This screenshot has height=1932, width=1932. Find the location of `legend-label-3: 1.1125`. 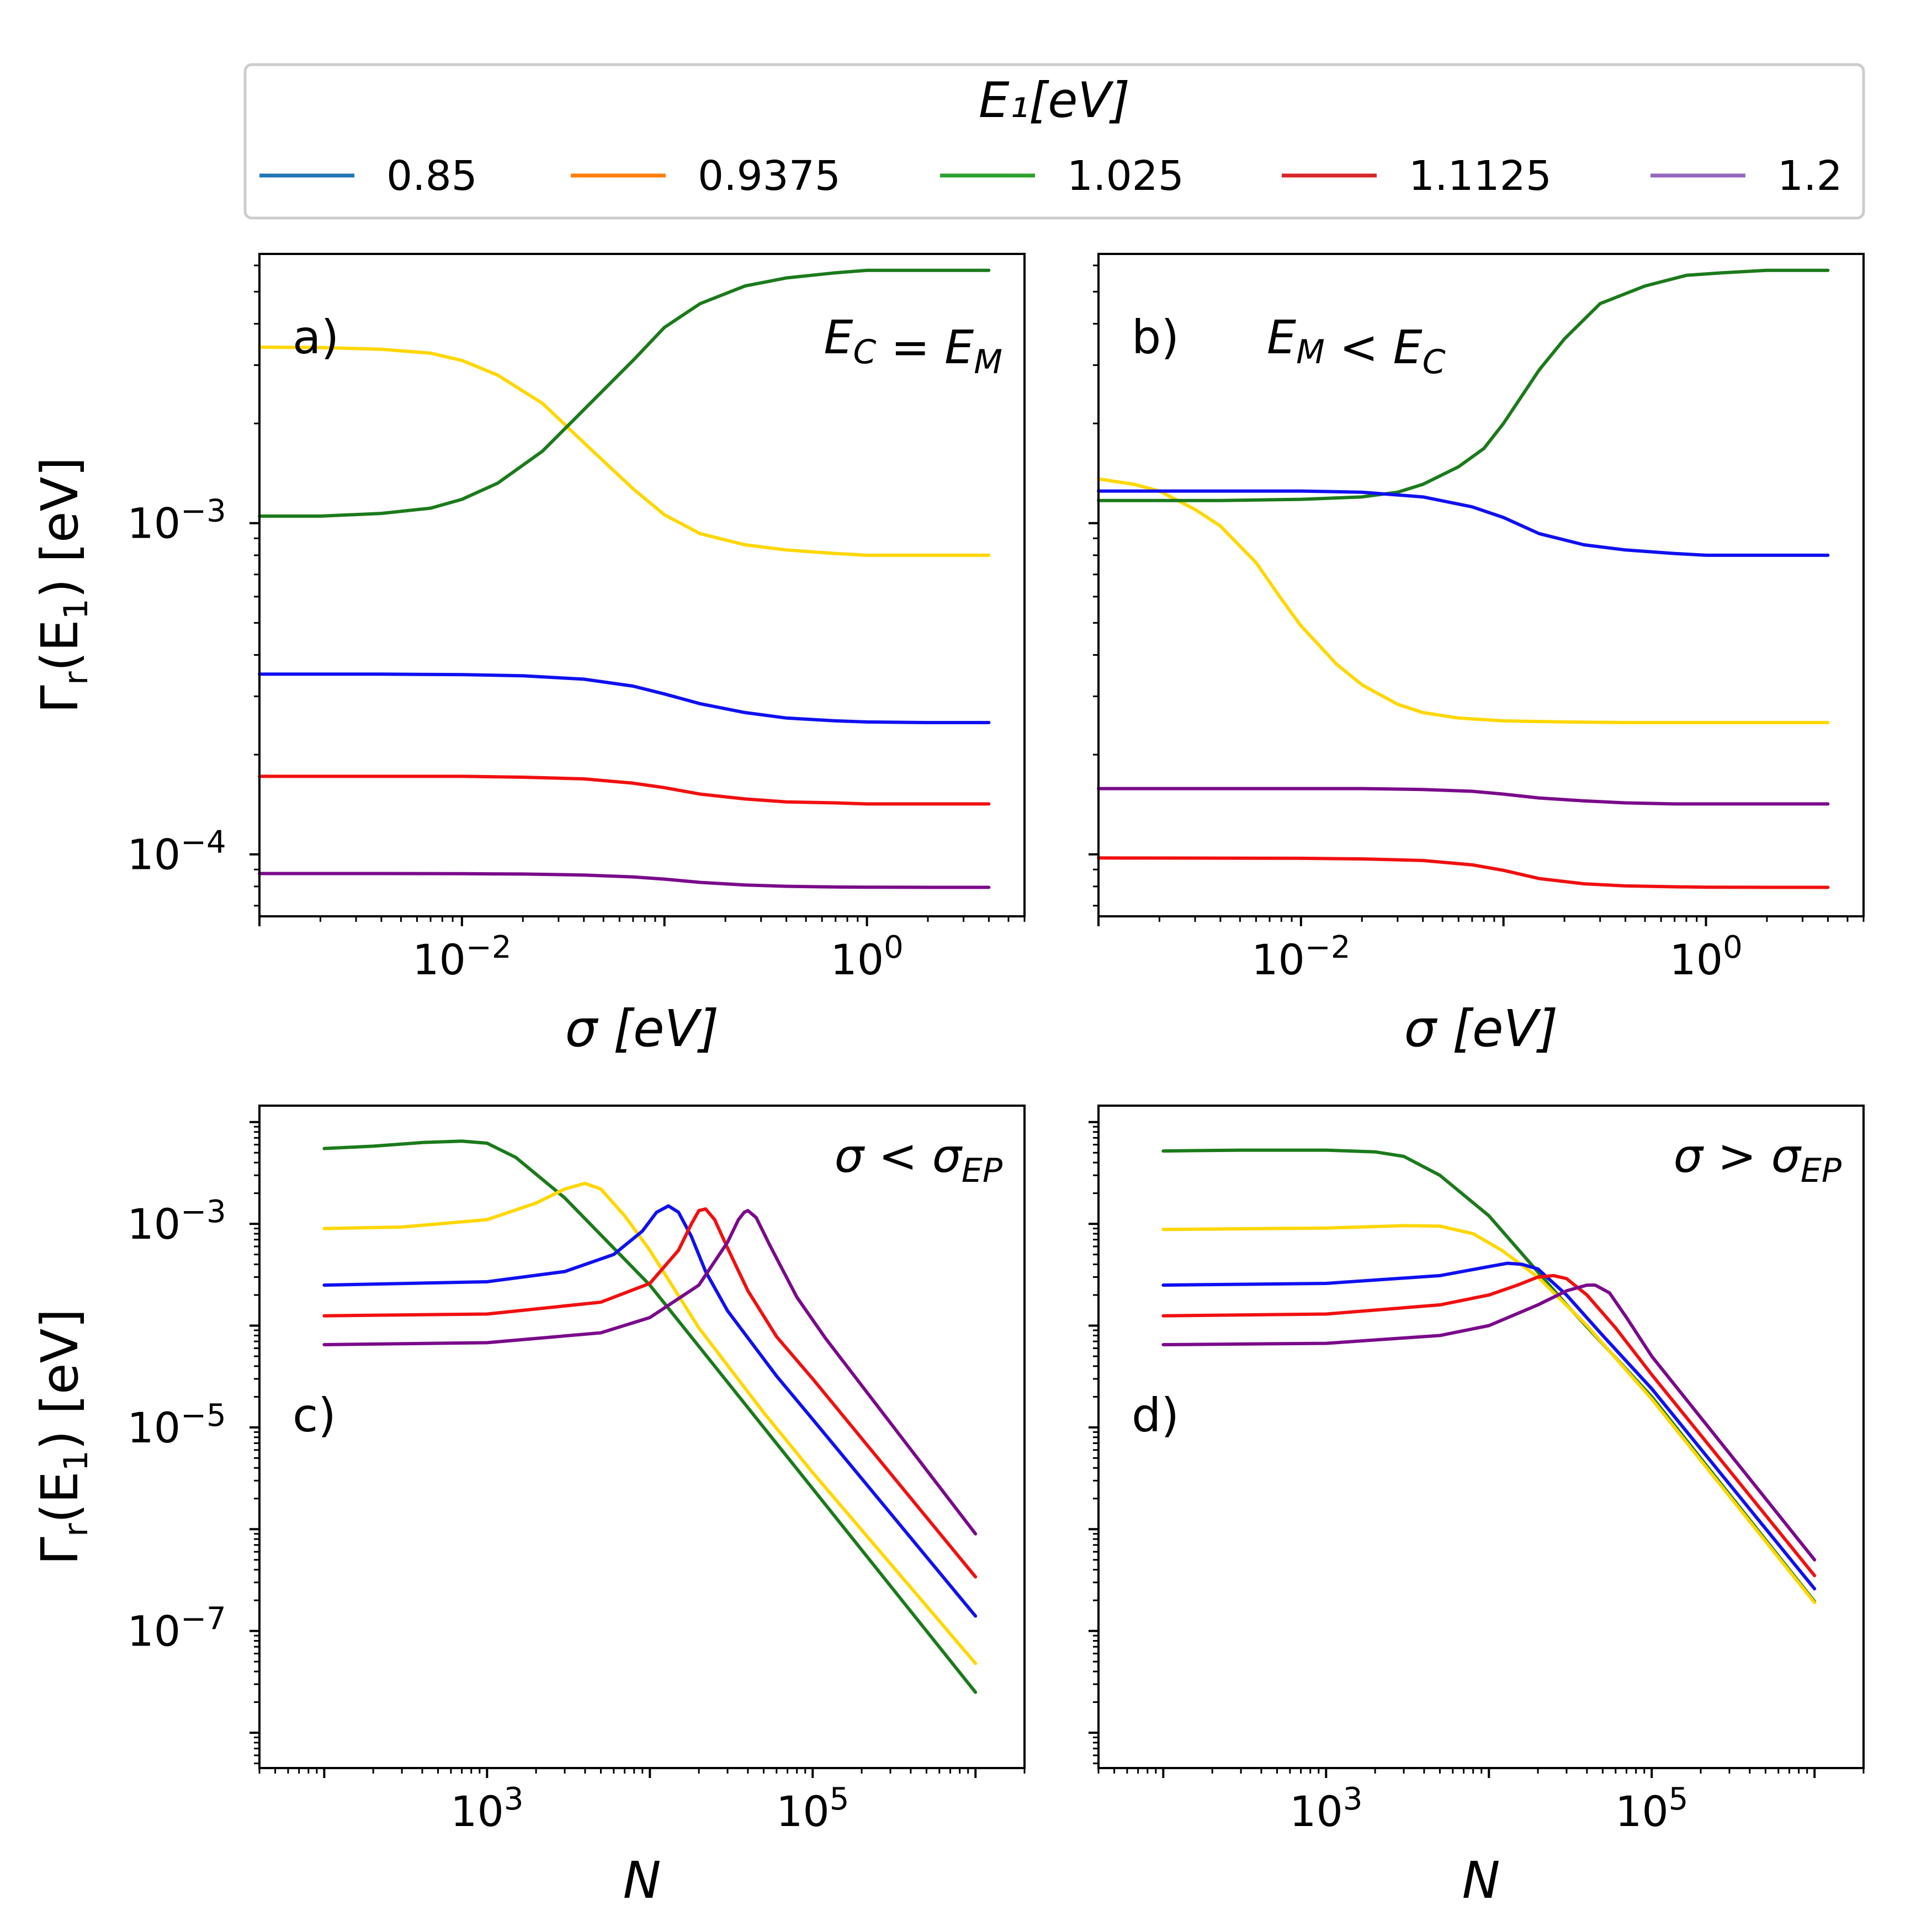

legend-label-3: 1.1125 is located at coordinates (1481, 176).